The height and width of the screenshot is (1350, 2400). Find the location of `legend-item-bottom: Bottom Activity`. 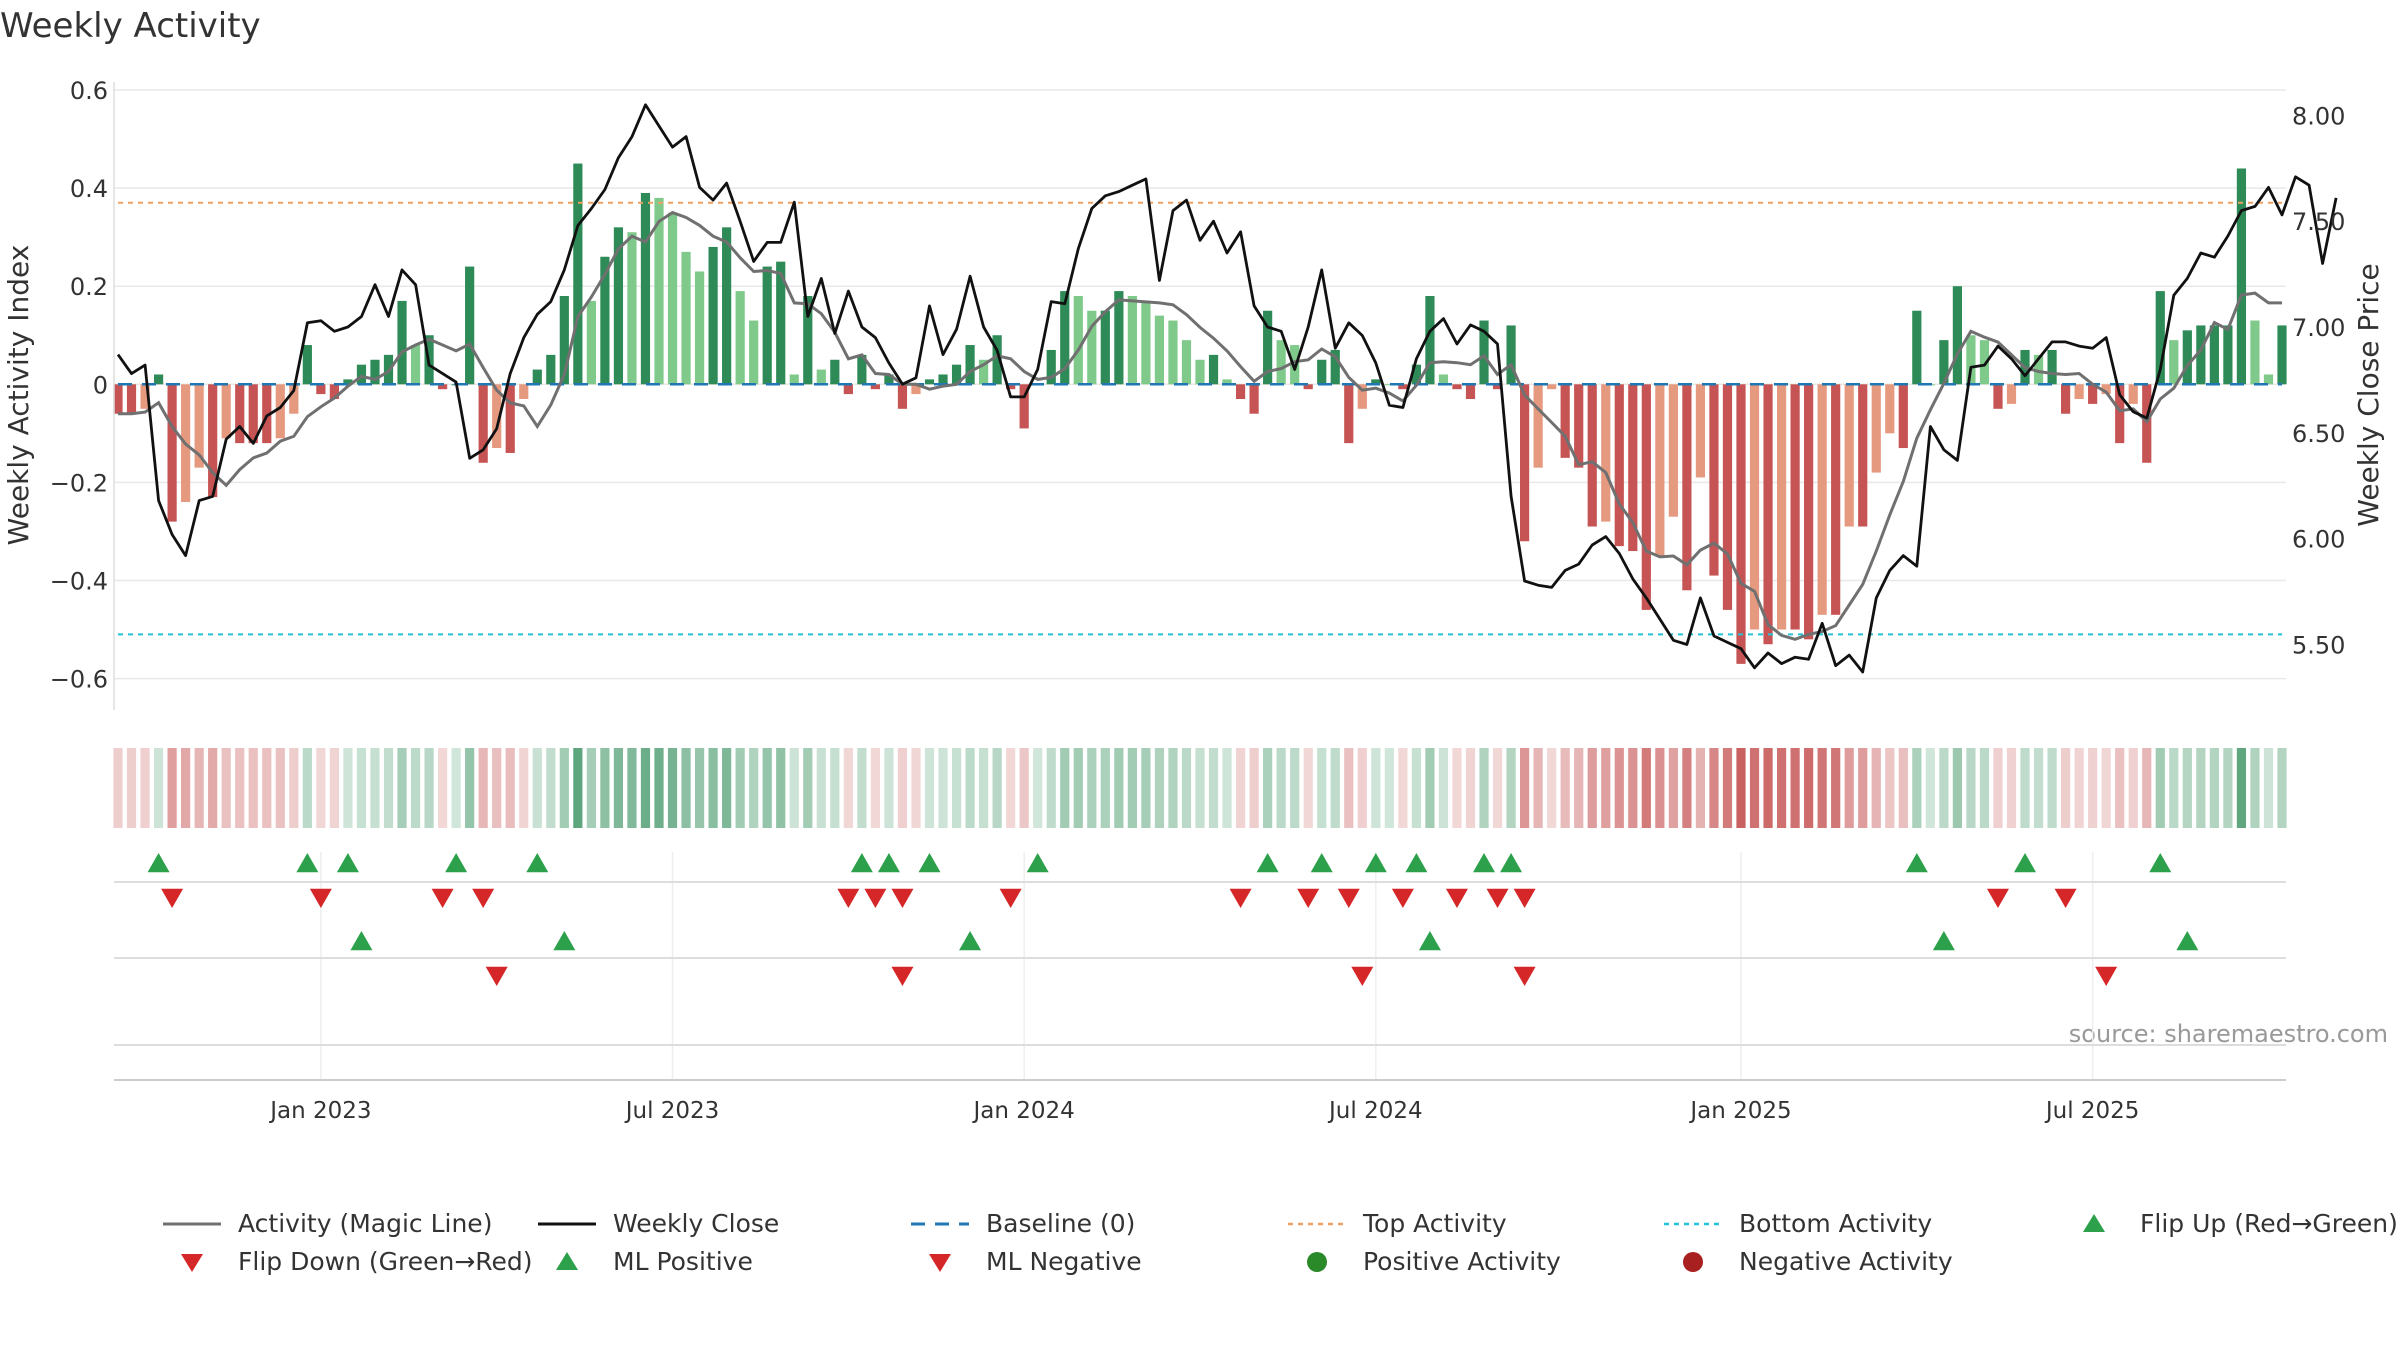

legend-item-bottom: Bottom Activity is located at coordinates (1798, 1223).